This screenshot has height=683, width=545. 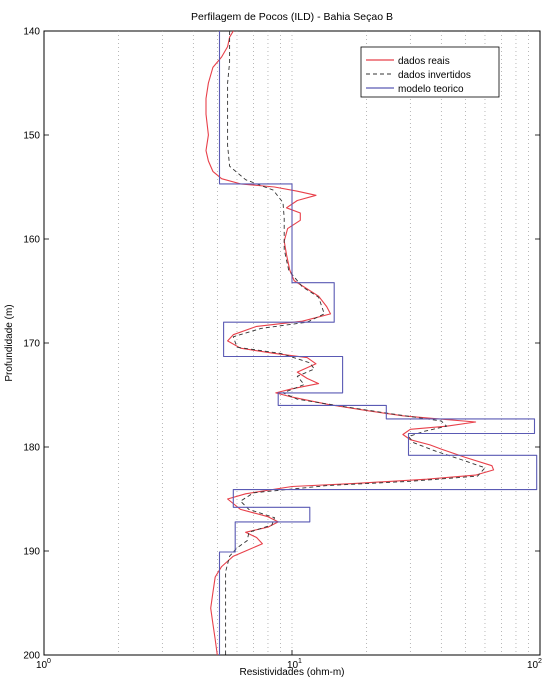 I want to click on y-tick-label: 190, so click(x=31, y=552).